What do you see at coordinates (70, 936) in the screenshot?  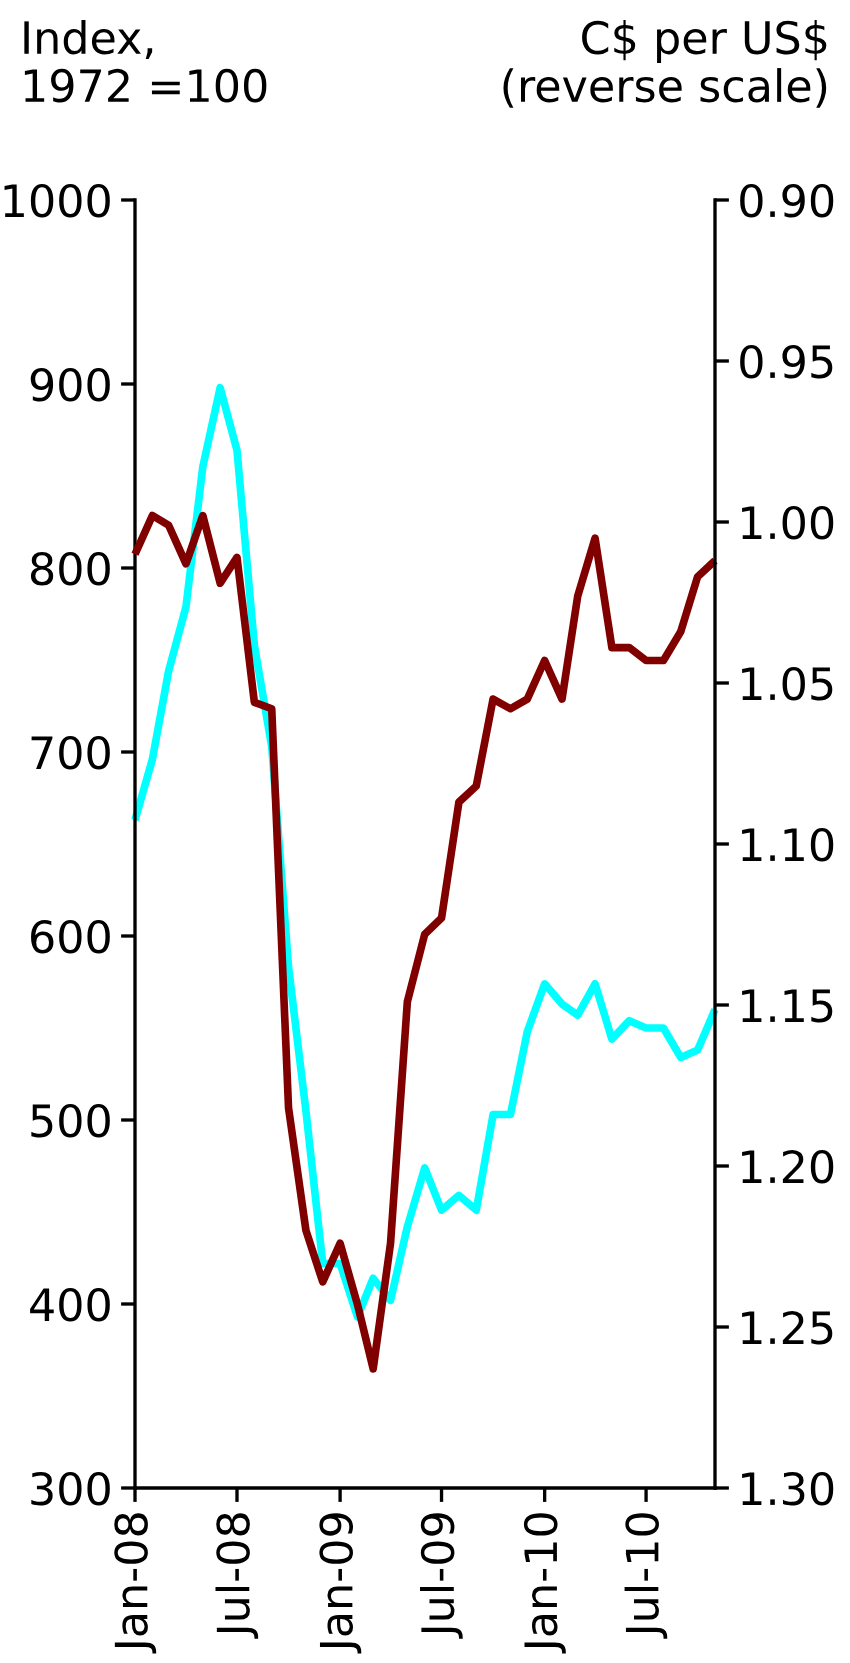 I see `y-tick-label: 600` at bounding box center [70, 936].